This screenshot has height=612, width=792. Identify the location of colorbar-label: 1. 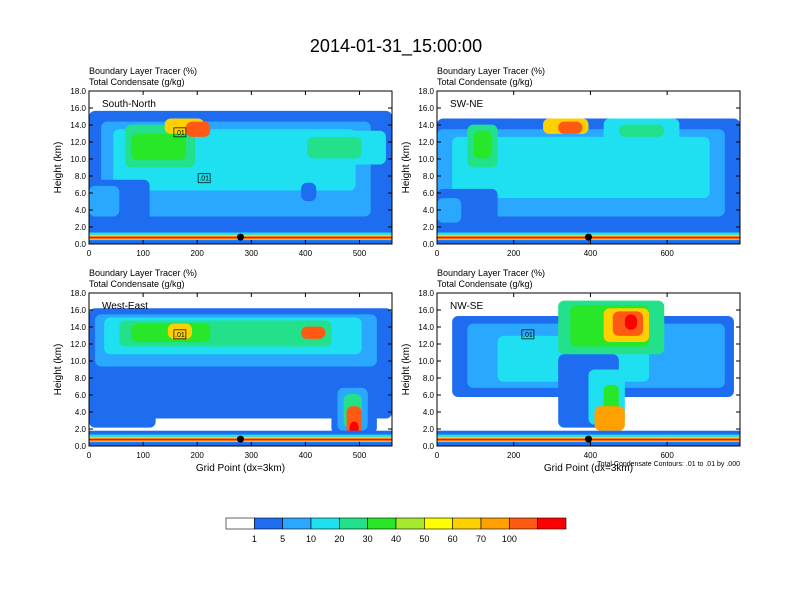
(254, 539).